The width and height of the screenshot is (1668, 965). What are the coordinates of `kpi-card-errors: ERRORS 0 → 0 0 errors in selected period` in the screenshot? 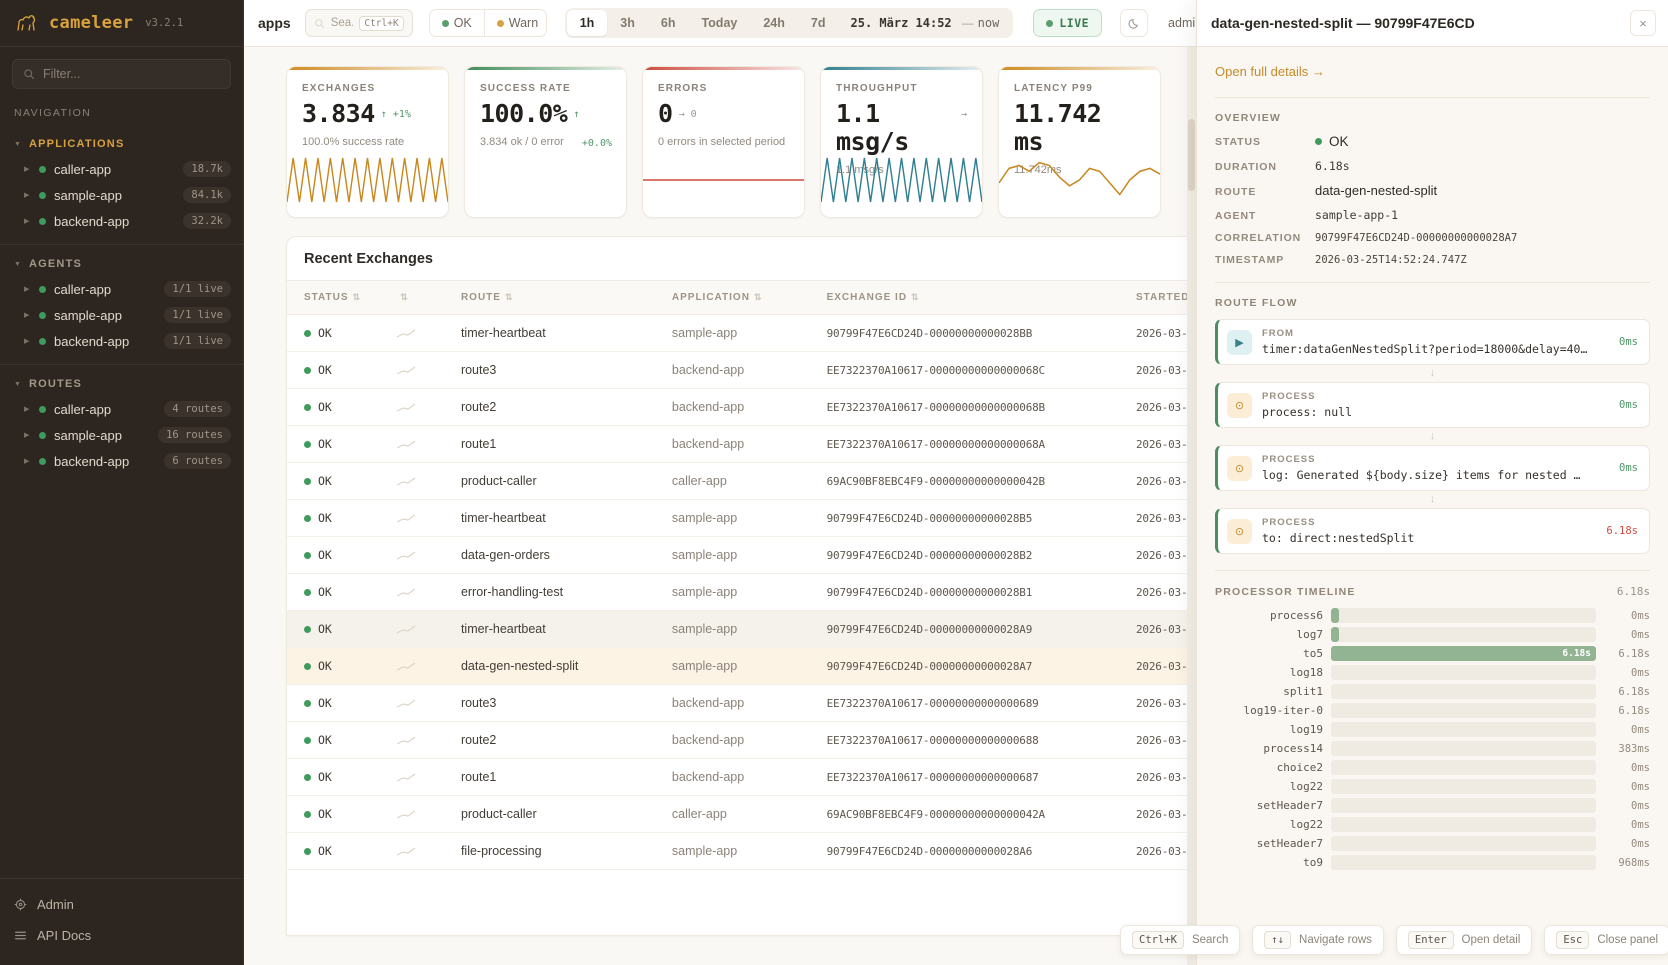 It's located at (723, 142).